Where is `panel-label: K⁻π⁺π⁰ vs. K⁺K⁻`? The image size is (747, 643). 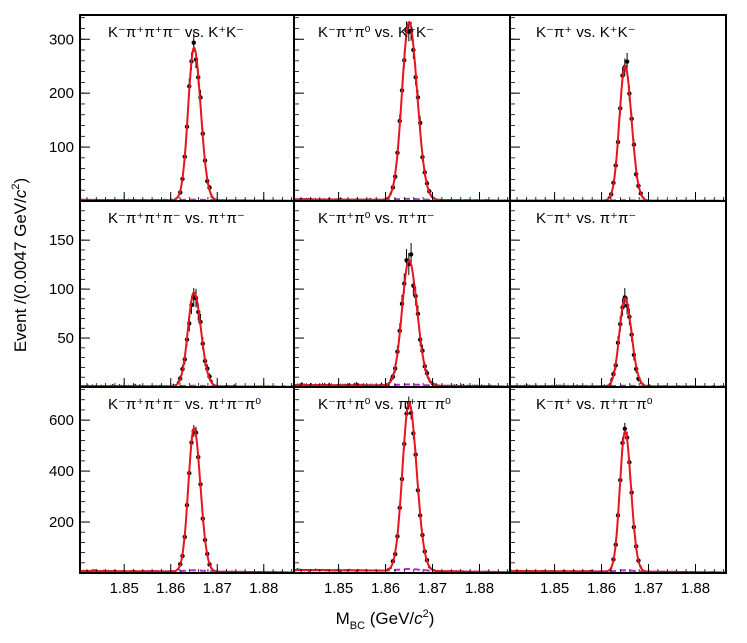 panel-label: K⁻π⁺π⁰ vs. K⁺K⁻ is located at coordinates (376, 32).